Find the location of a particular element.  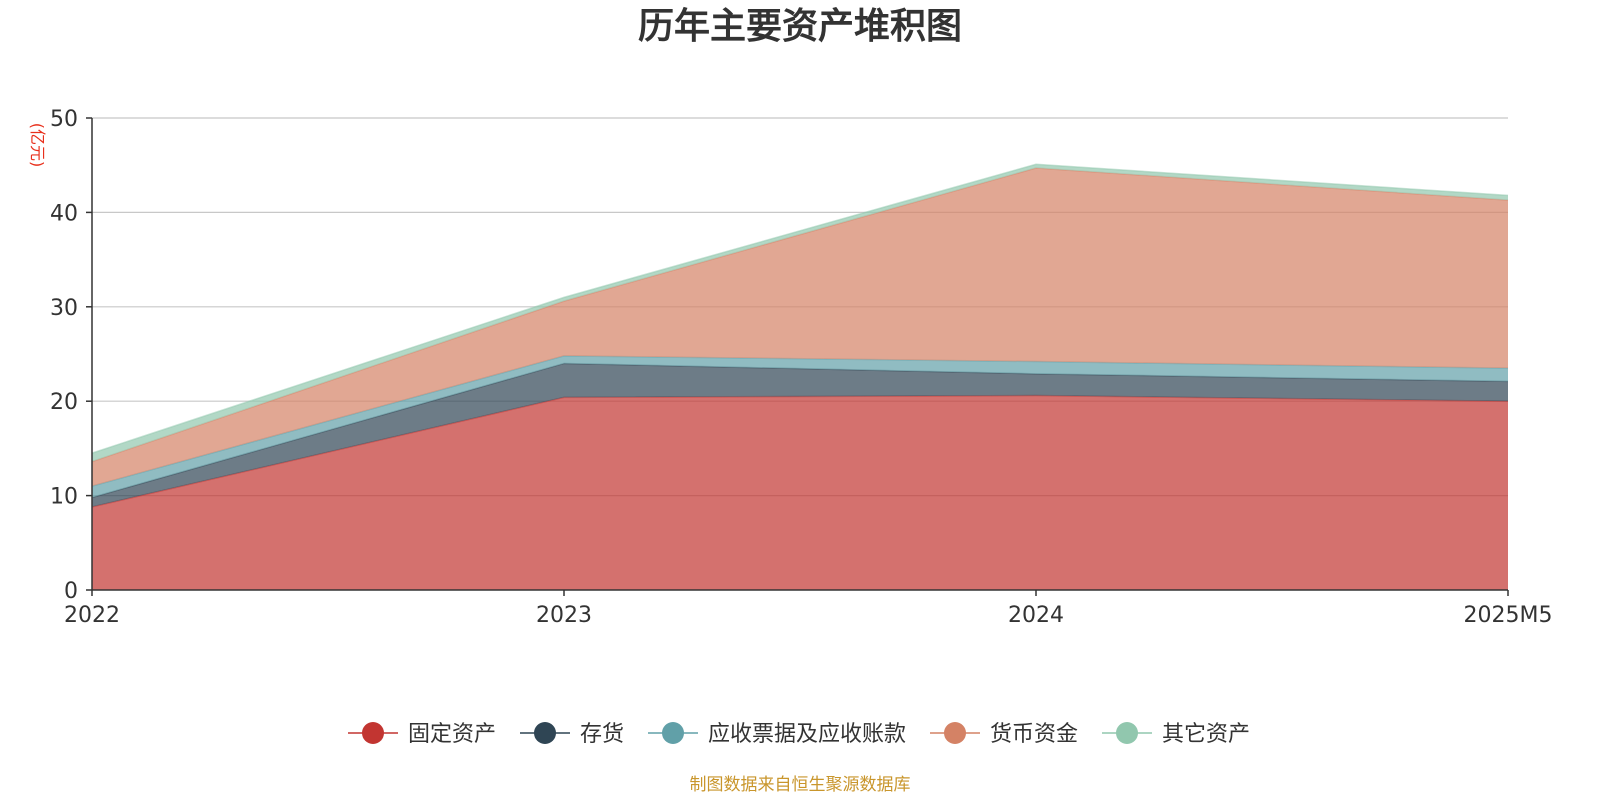

x-tick-label: 2022 is located at coordinates (92, 615).